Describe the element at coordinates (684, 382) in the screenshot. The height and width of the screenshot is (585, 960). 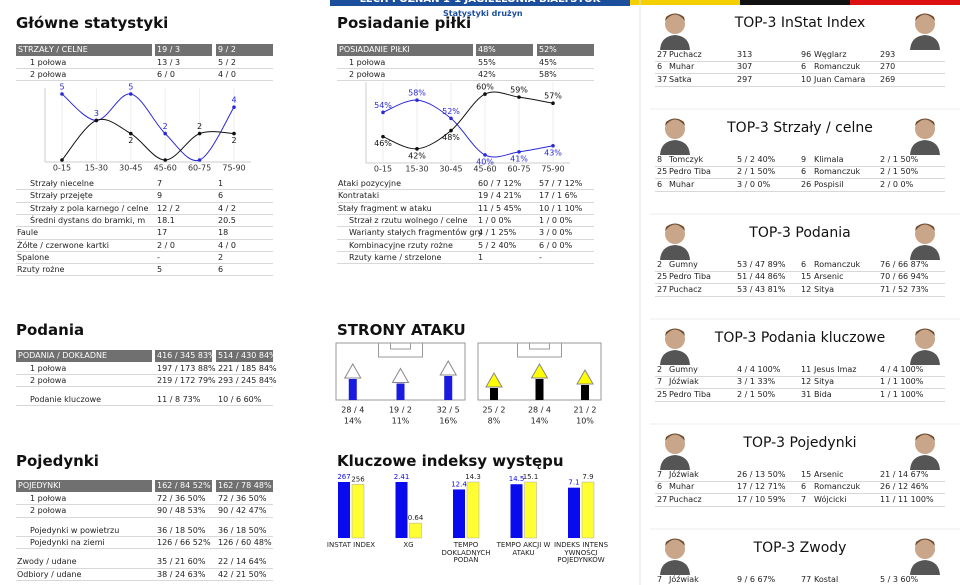
I see `player-name: Jóźwiak` at that location.